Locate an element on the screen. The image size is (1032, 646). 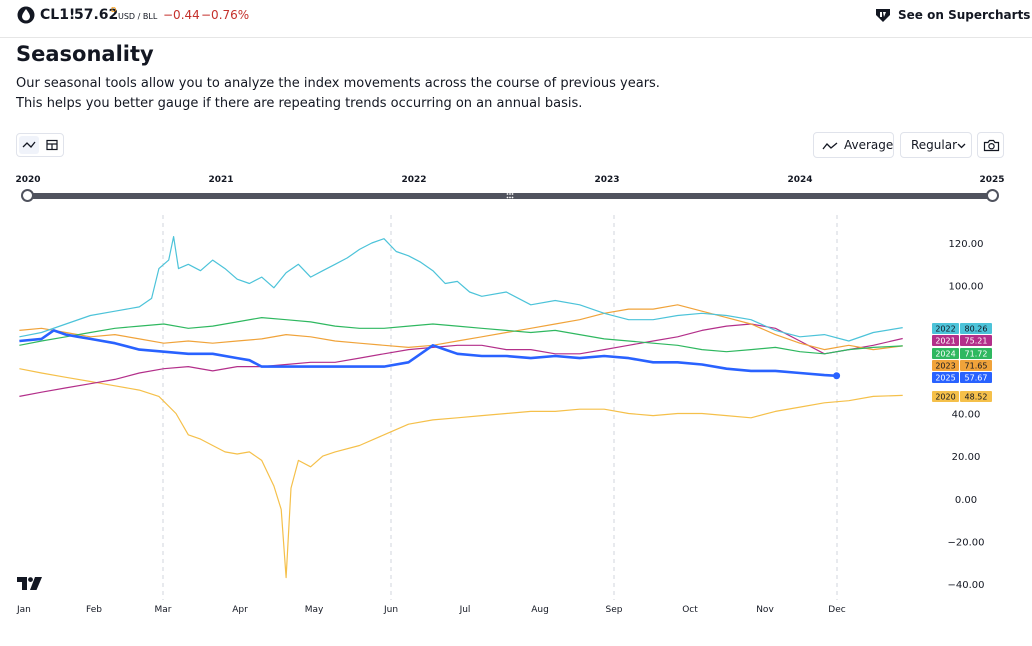
price-change-percent: −0.76% is located at coordinates (225, 15).